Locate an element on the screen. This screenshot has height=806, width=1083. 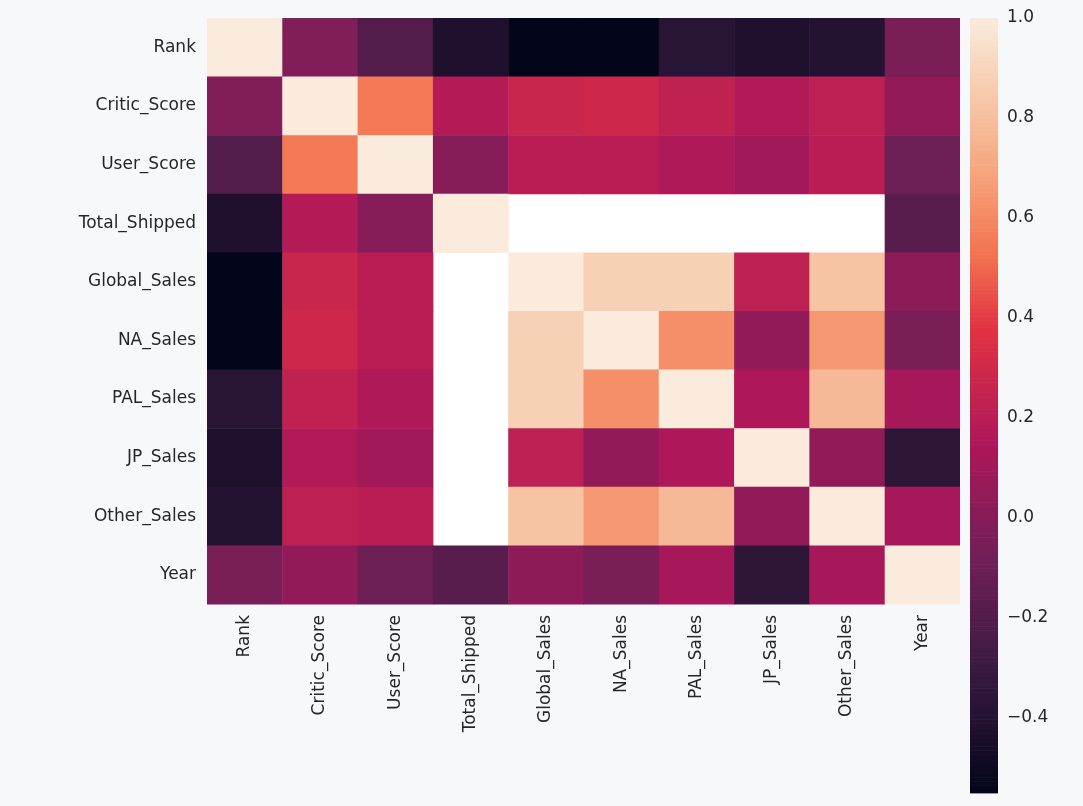
y-tick-label: PAL_Sales is located at coordinates (154, 398).